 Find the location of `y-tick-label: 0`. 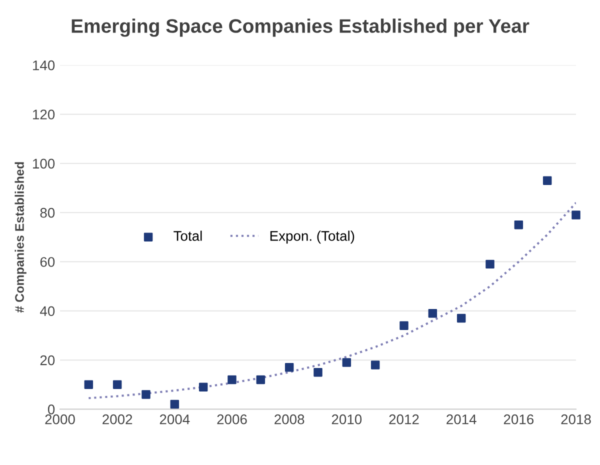

y-tick-label: 0 is located at coordinates (51, 409).